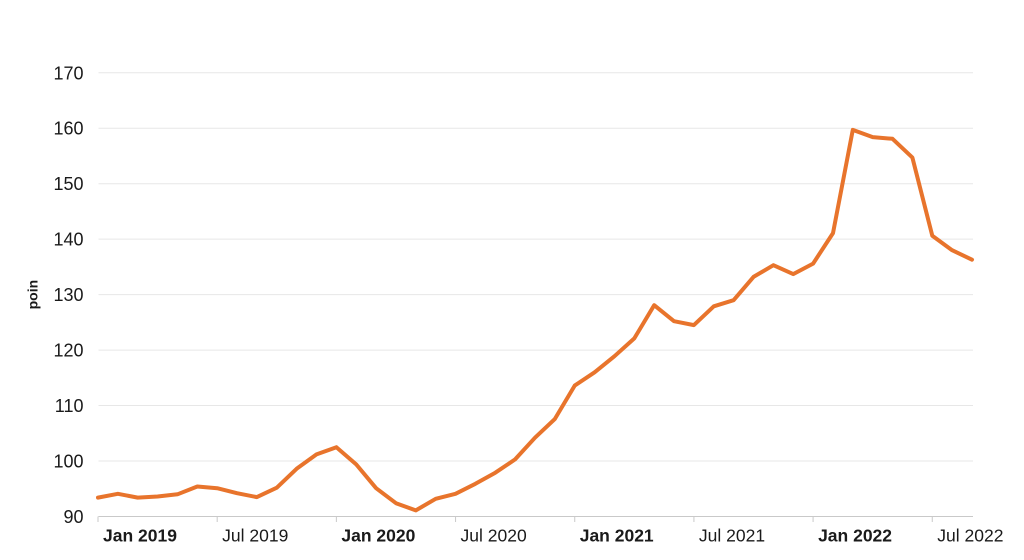 The height and width of the screenshot is (560, 1024). Describe the element at coordinates (855, 536) in the screenshot. I see `svg-text: Jan 2022` at that location.